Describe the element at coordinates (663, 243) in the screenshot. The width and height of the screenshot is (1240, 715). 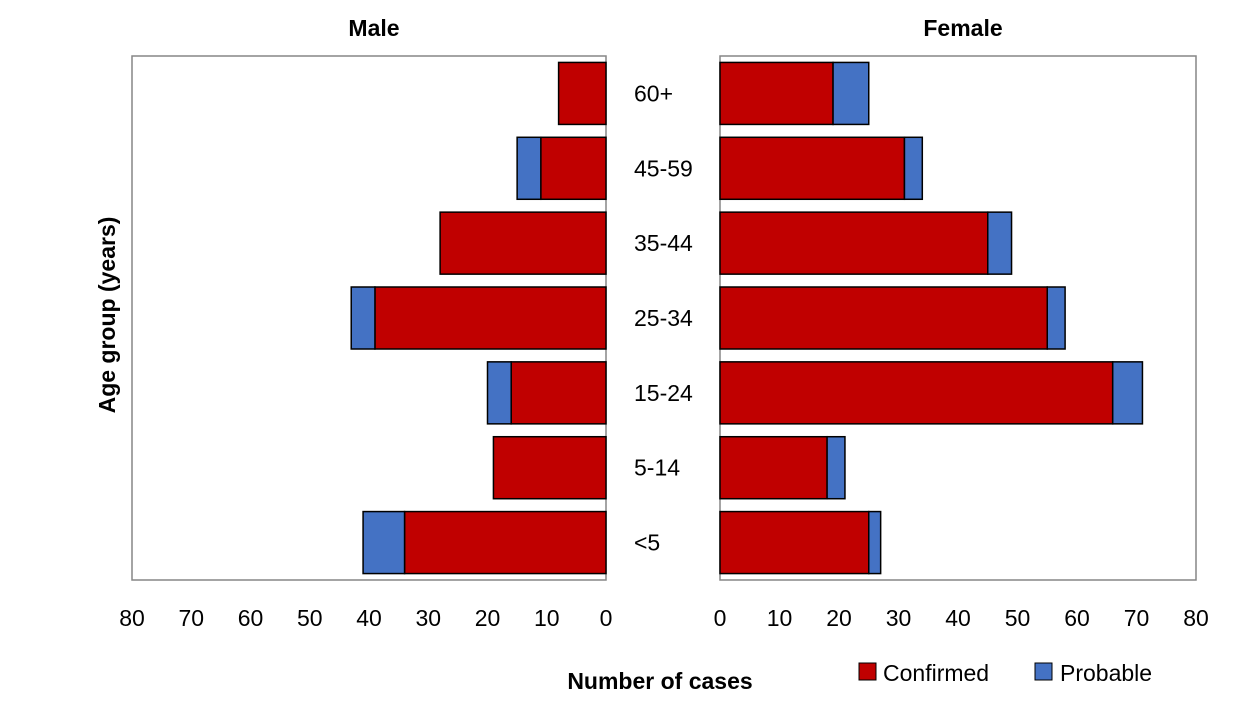
I see `age-category-2: 35-44` at that location.